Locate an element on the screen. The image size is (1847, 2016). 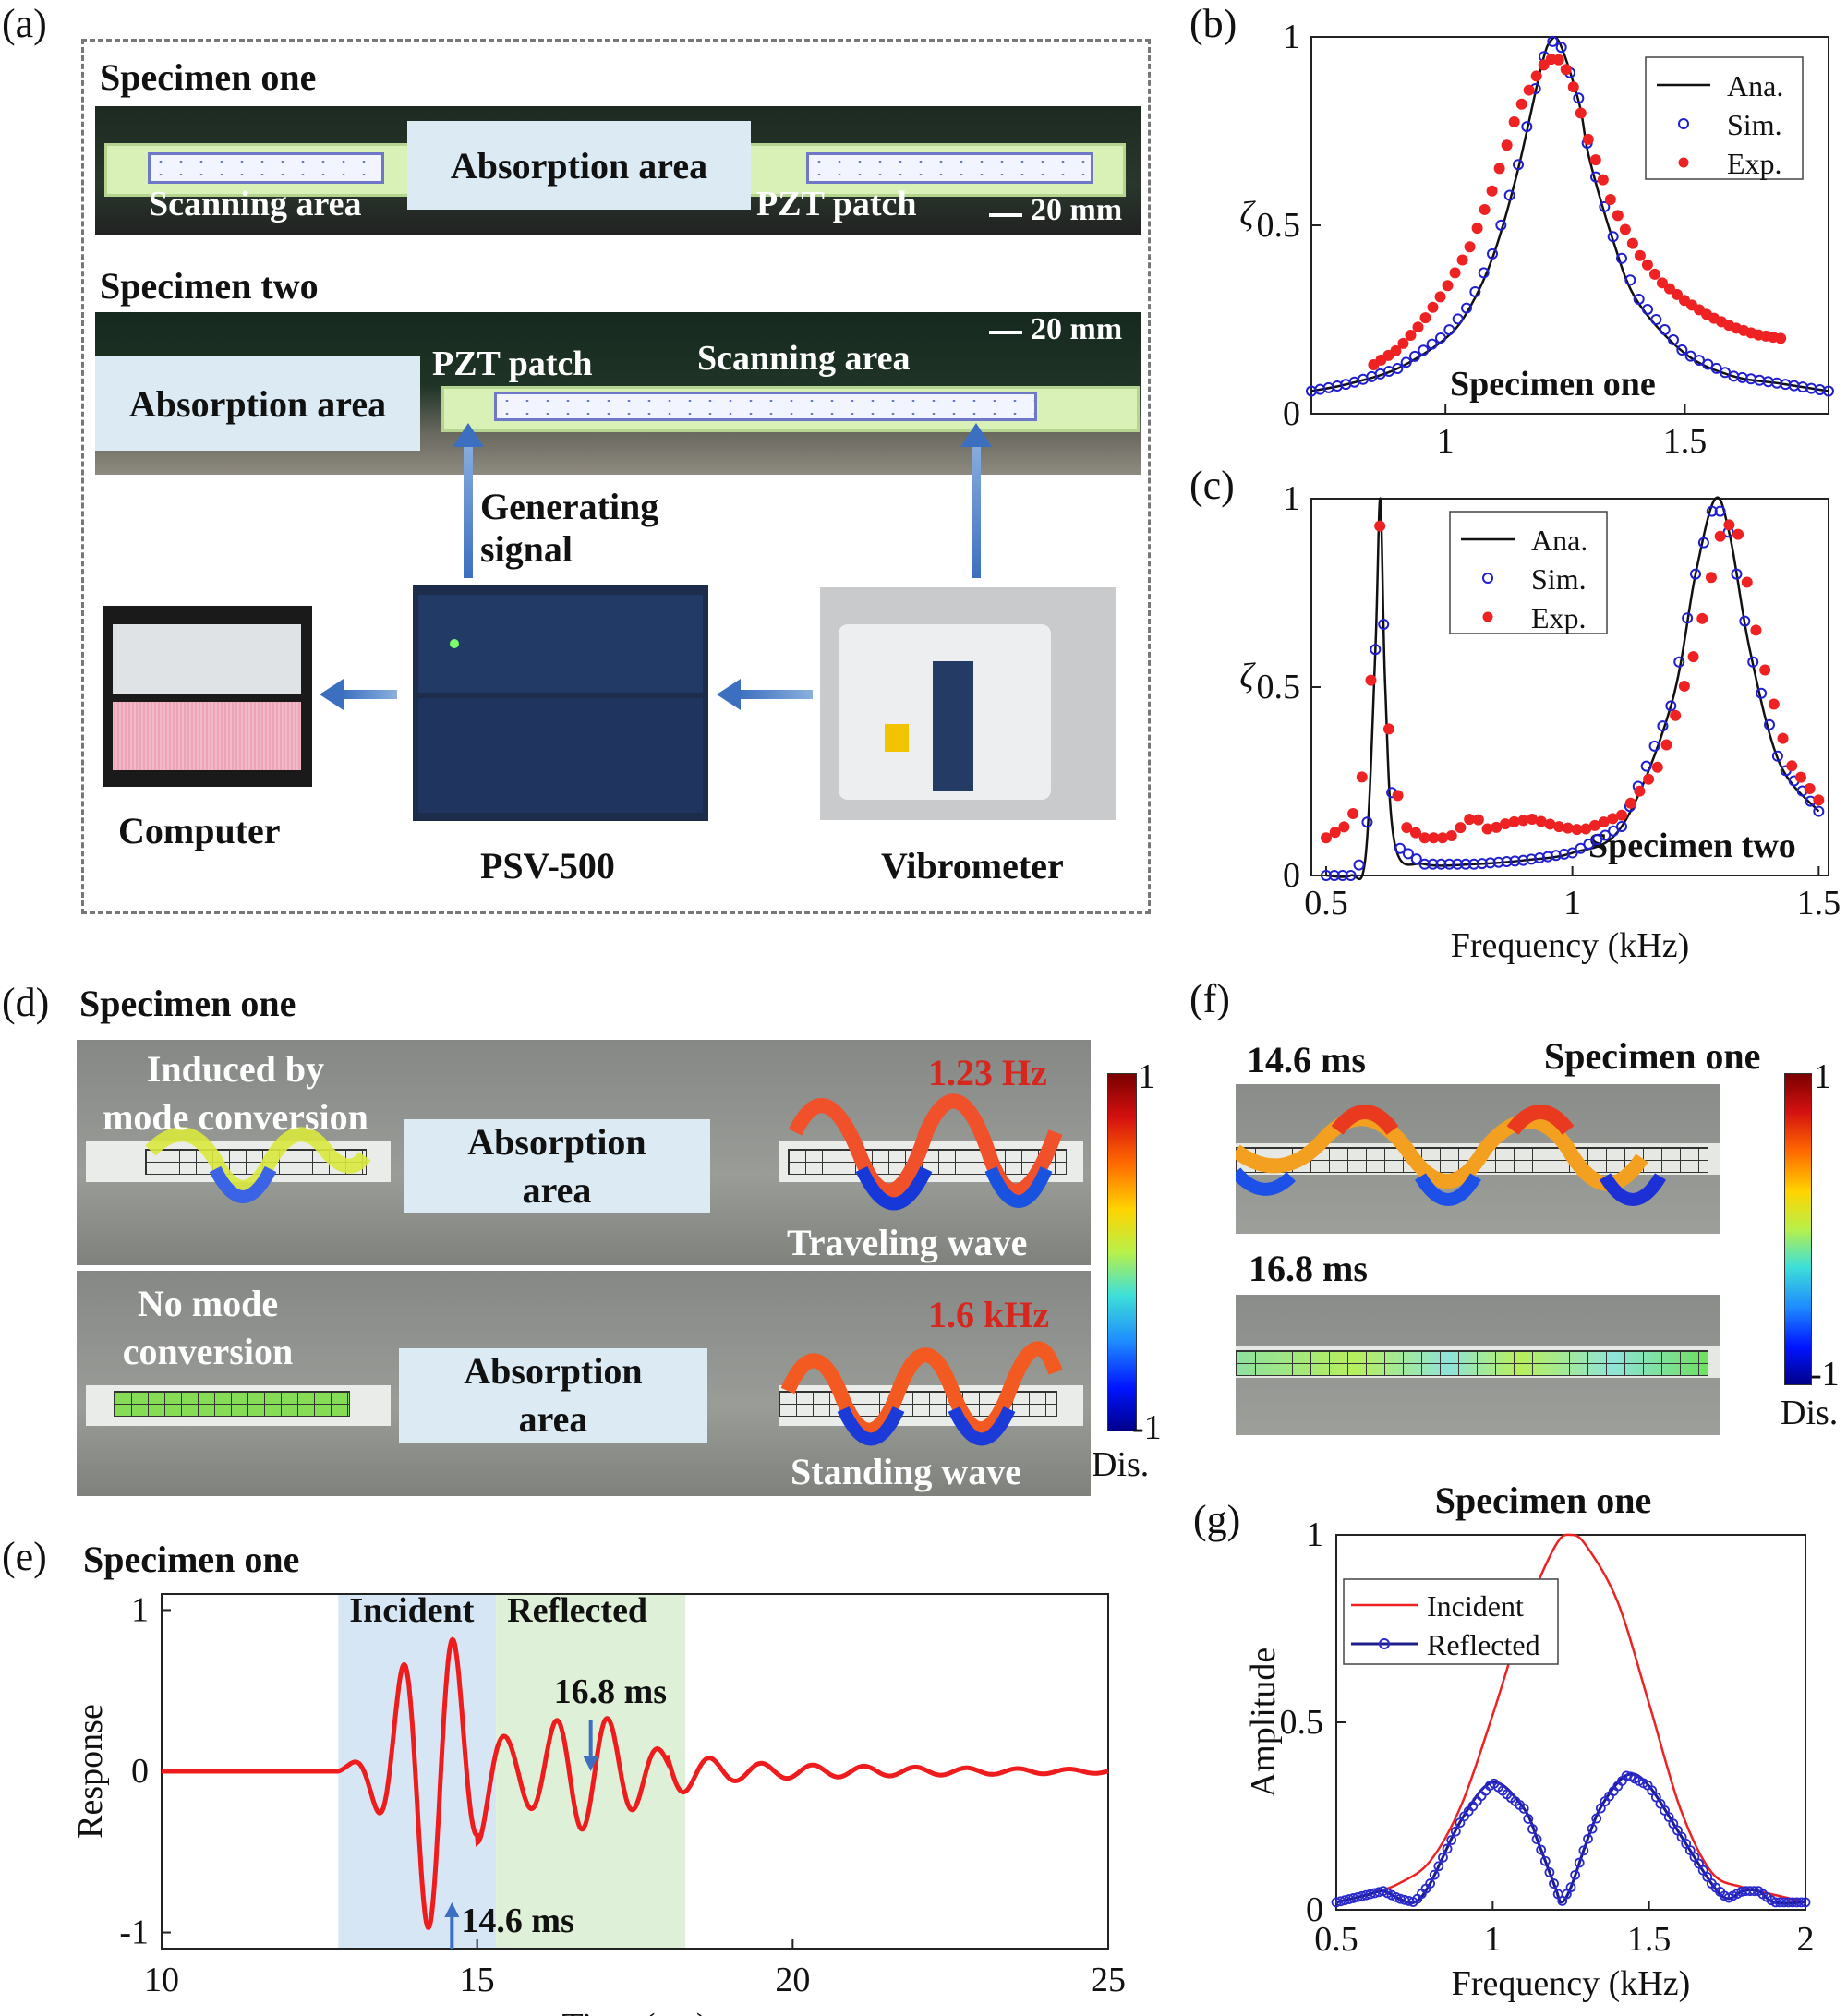
traveling-wave-label: Traveling wave is located at coordinates (907, 1242).